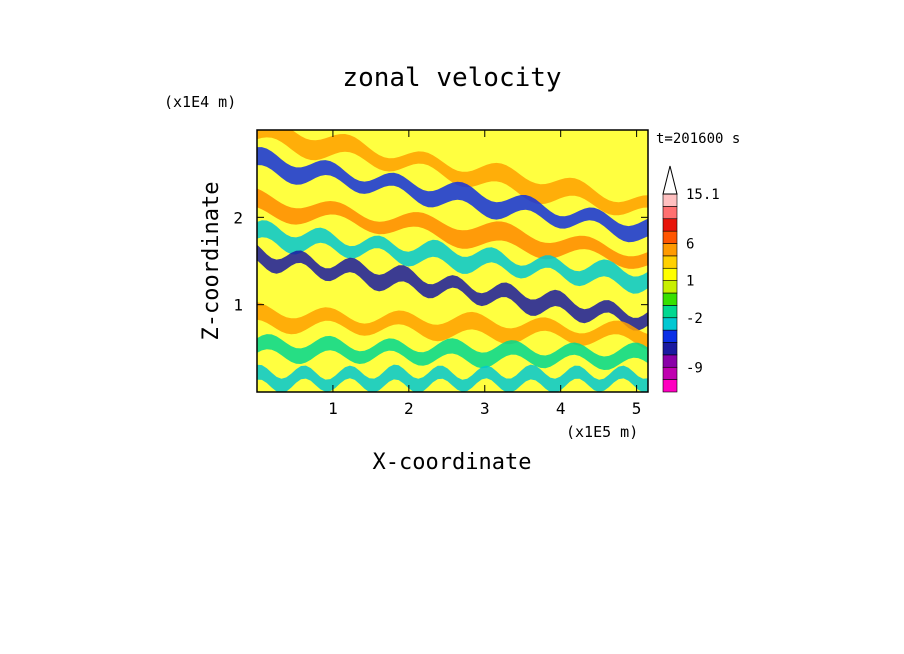  What do you see at coordinates (451, 78) in the screenshot?
I see `chart-title: zonal velocity` at bounding box center [451, 78].